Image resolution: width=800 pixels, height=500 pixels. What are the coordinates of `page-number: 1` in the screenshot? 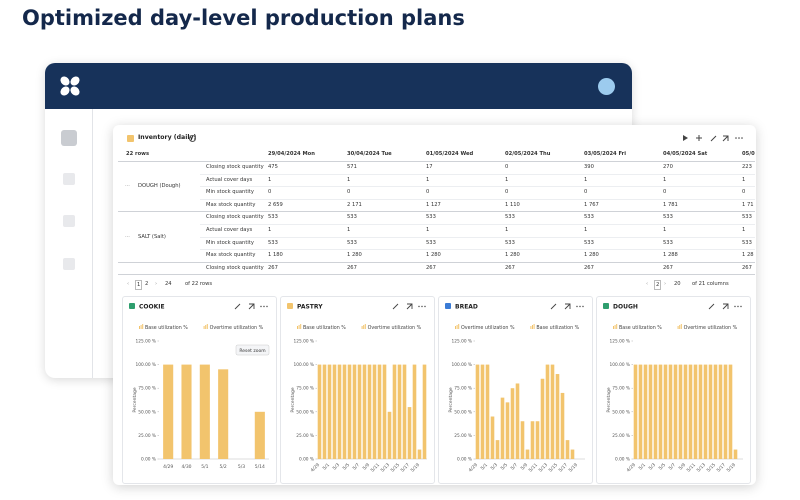 It's located at (139, 285).